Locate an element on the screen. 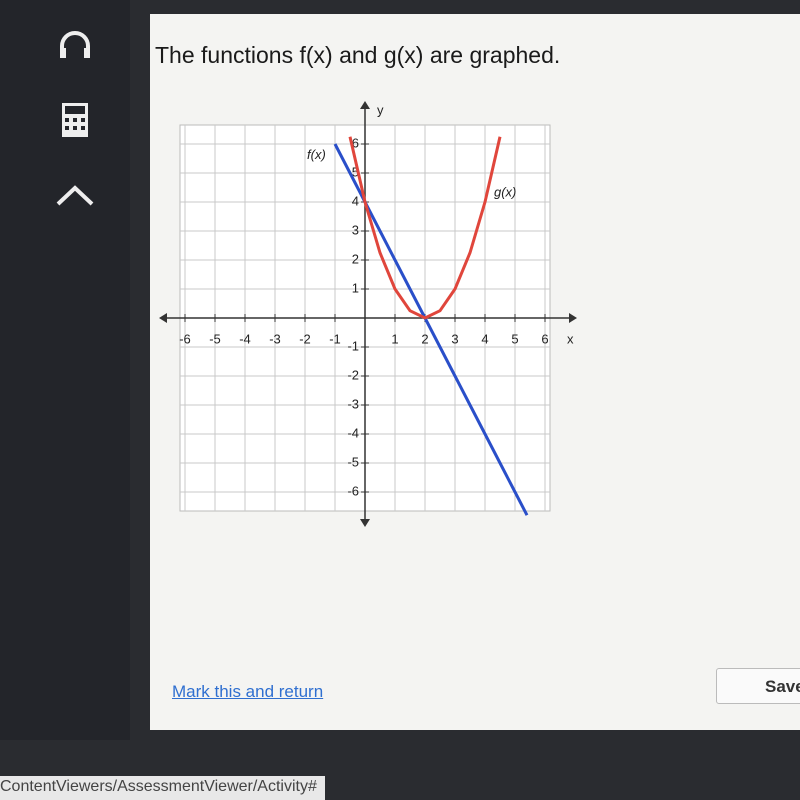 The image size is (800, 800). x-tick-label: -3 is located at coordinates (275, 338).